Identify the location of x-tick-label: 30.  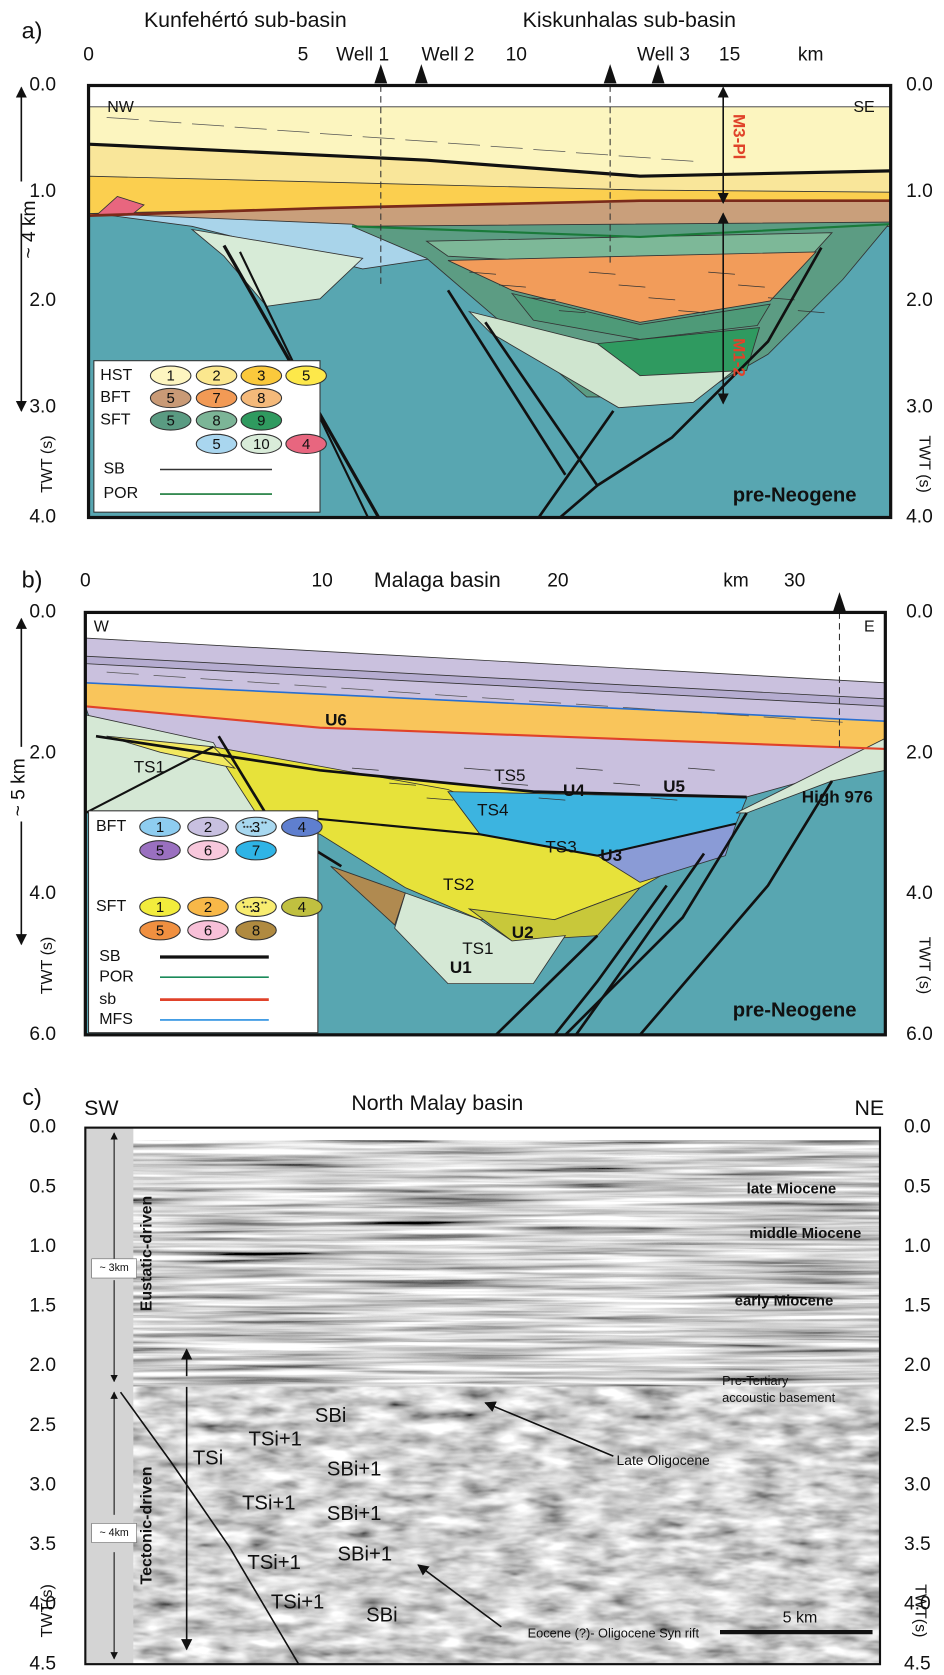
(794, 581).